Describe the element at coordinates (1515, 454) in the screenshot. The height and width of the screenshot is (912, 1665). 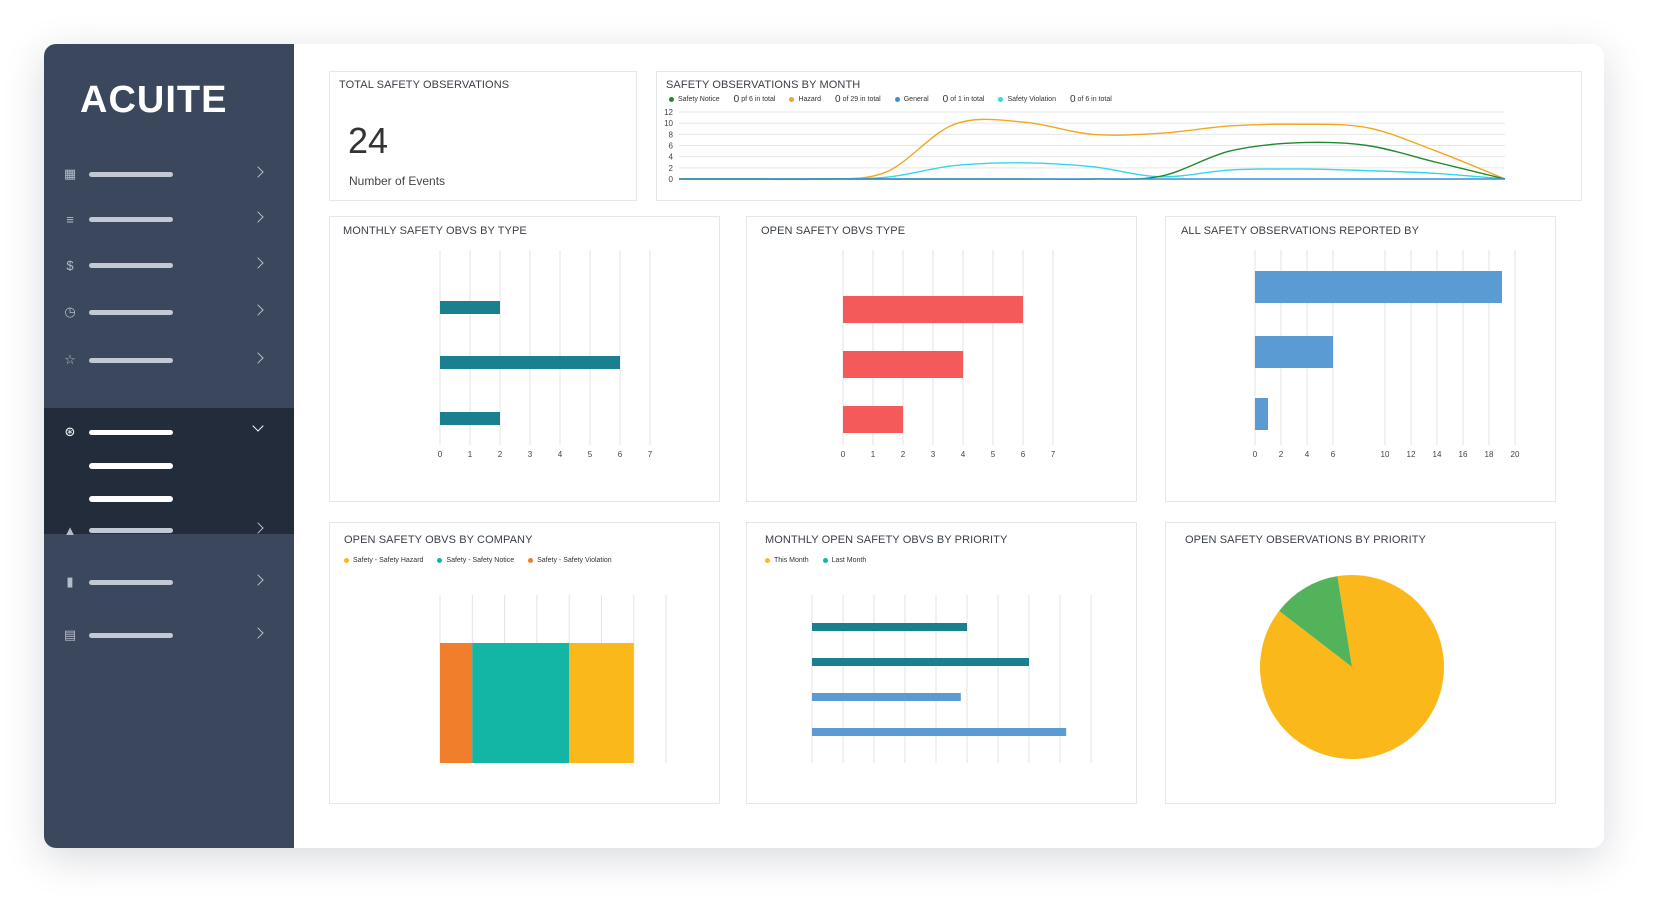
I see `x-tick-label: 20` at that location.